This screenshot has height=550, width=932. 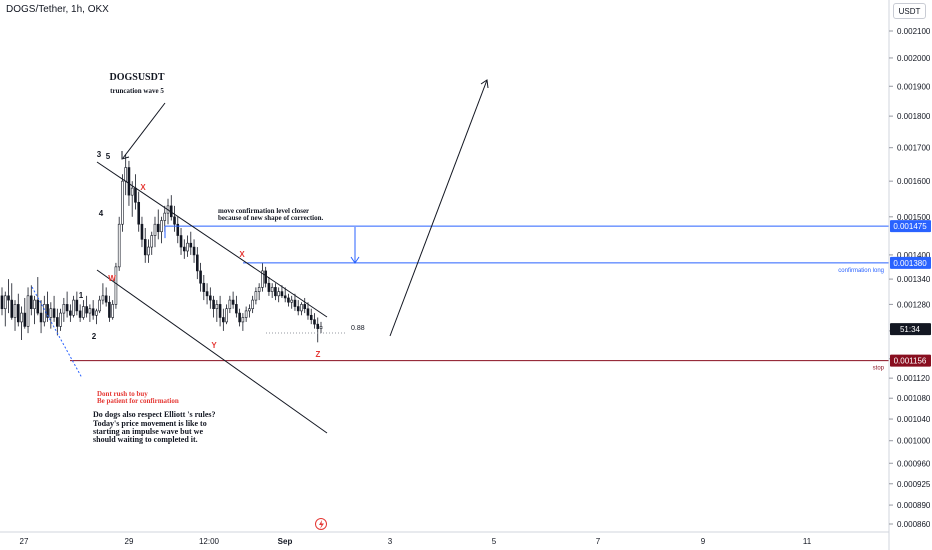 I want to click on price-tags-layer: 0.001475 0.001380 51:34 0.001156, so click(x=910, y=293).